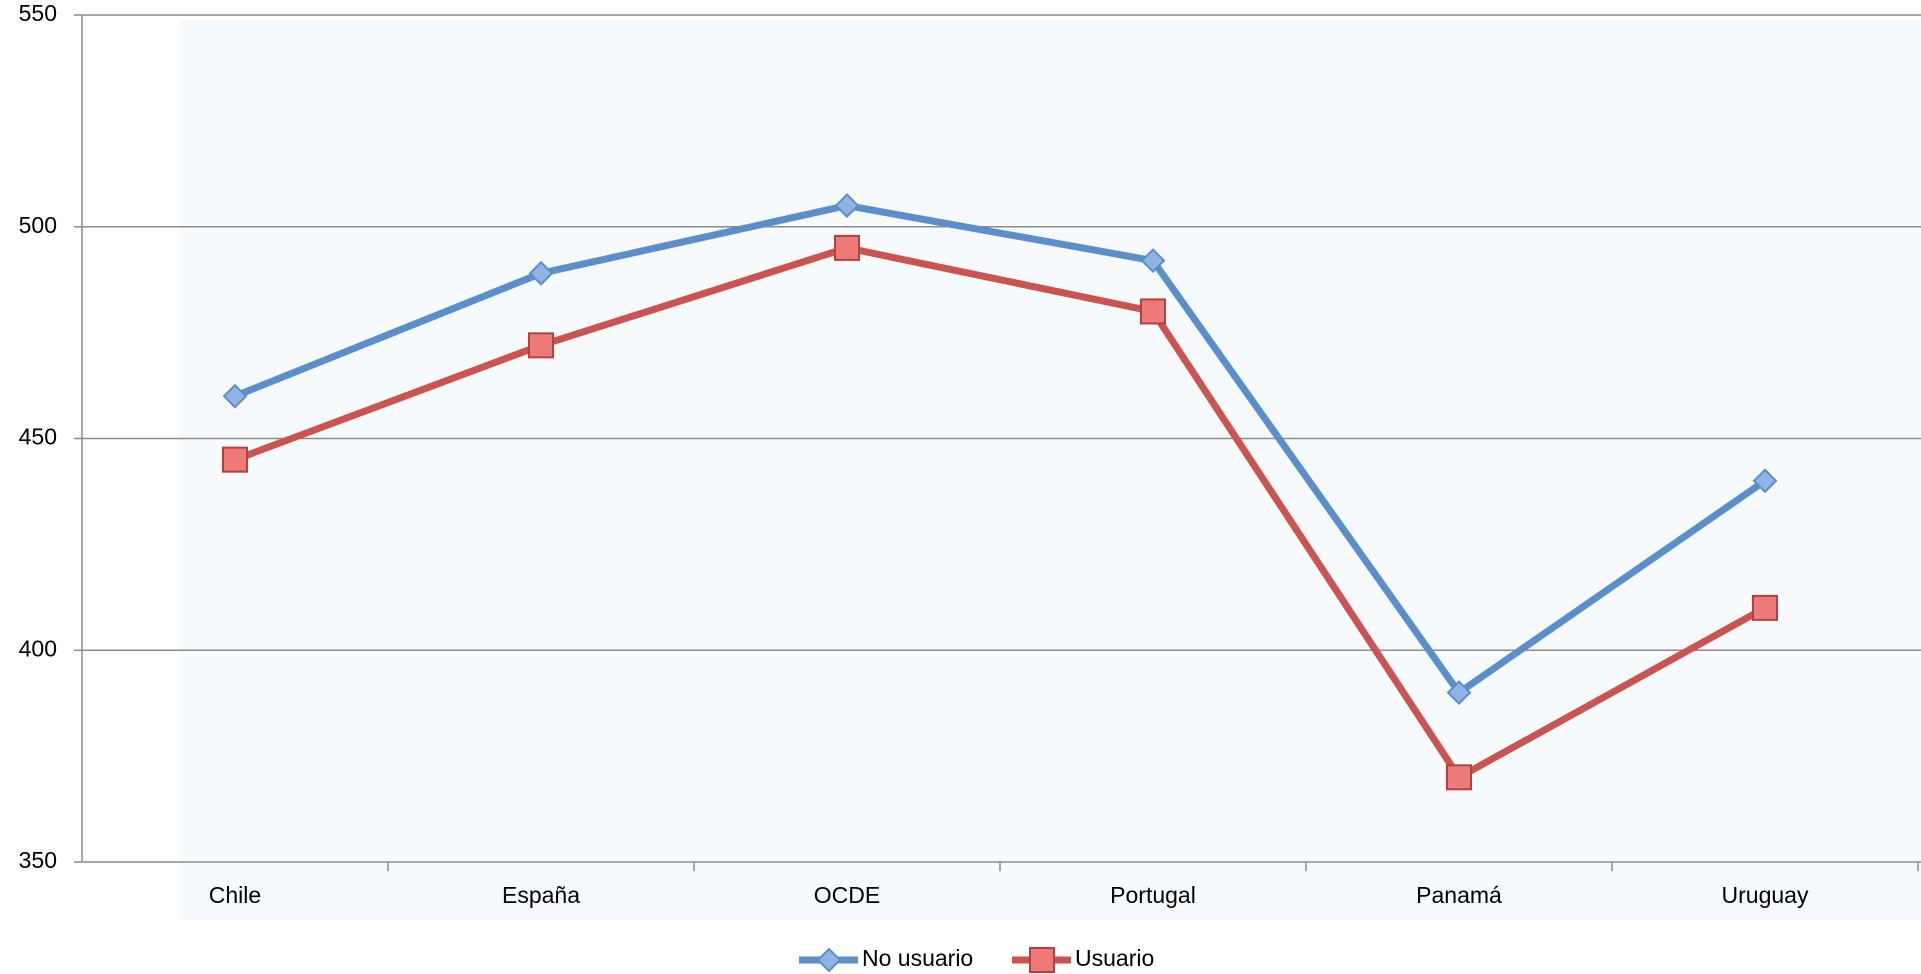  What do you see at coordinates (917, 958) in the screenshot?
I see `legend-label: No usuario` at bounding box center [917, 958].